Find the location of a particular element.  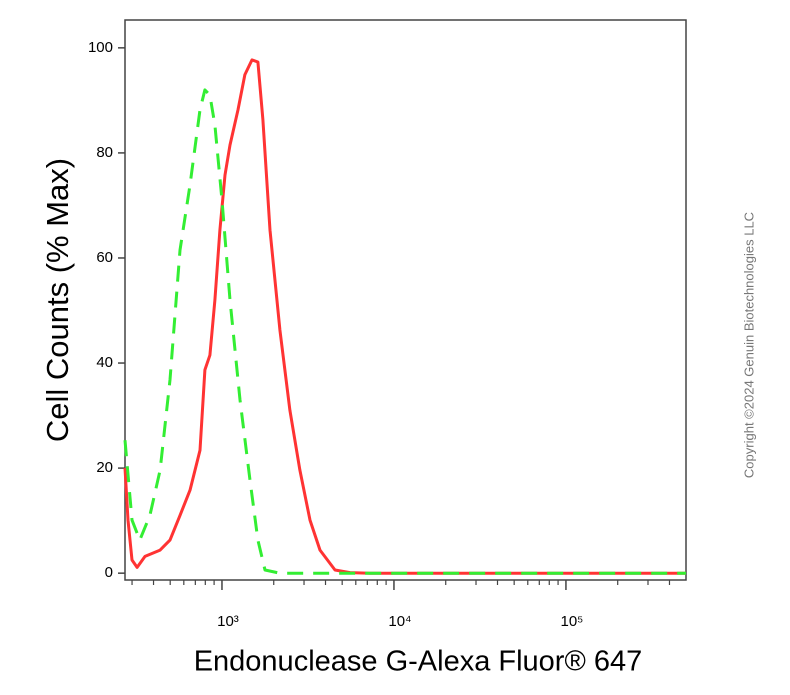

y-tick-label: 20 is located at coordinates (104, 467).